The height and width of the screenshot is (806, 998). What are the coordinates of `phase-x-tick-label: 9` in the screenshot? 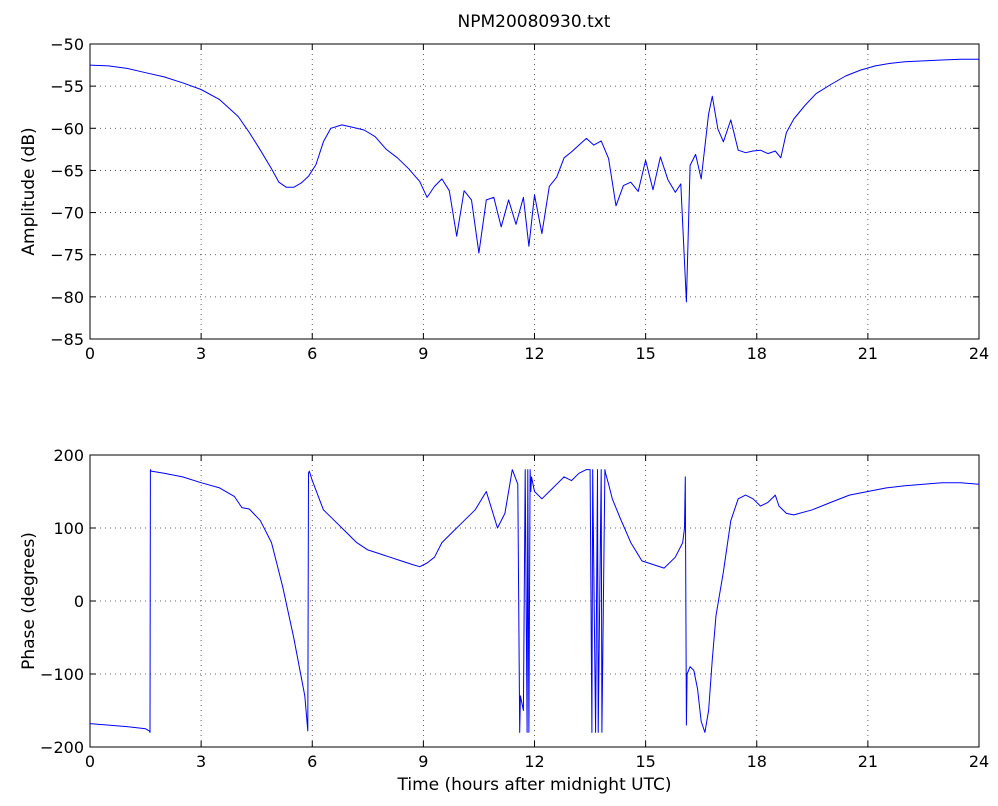 It's located at (423, 761).